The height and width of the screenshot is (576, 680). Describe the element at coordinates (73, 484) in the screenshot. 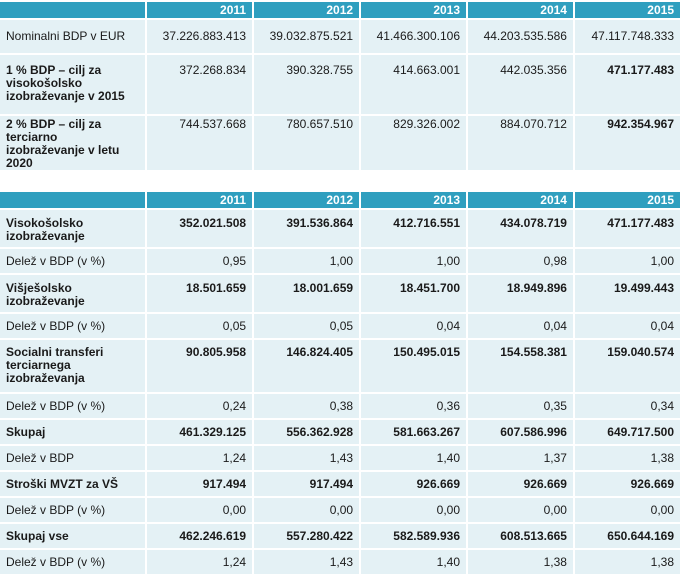

I see `row-label: Stroški MVZT za VŠ` at that location.